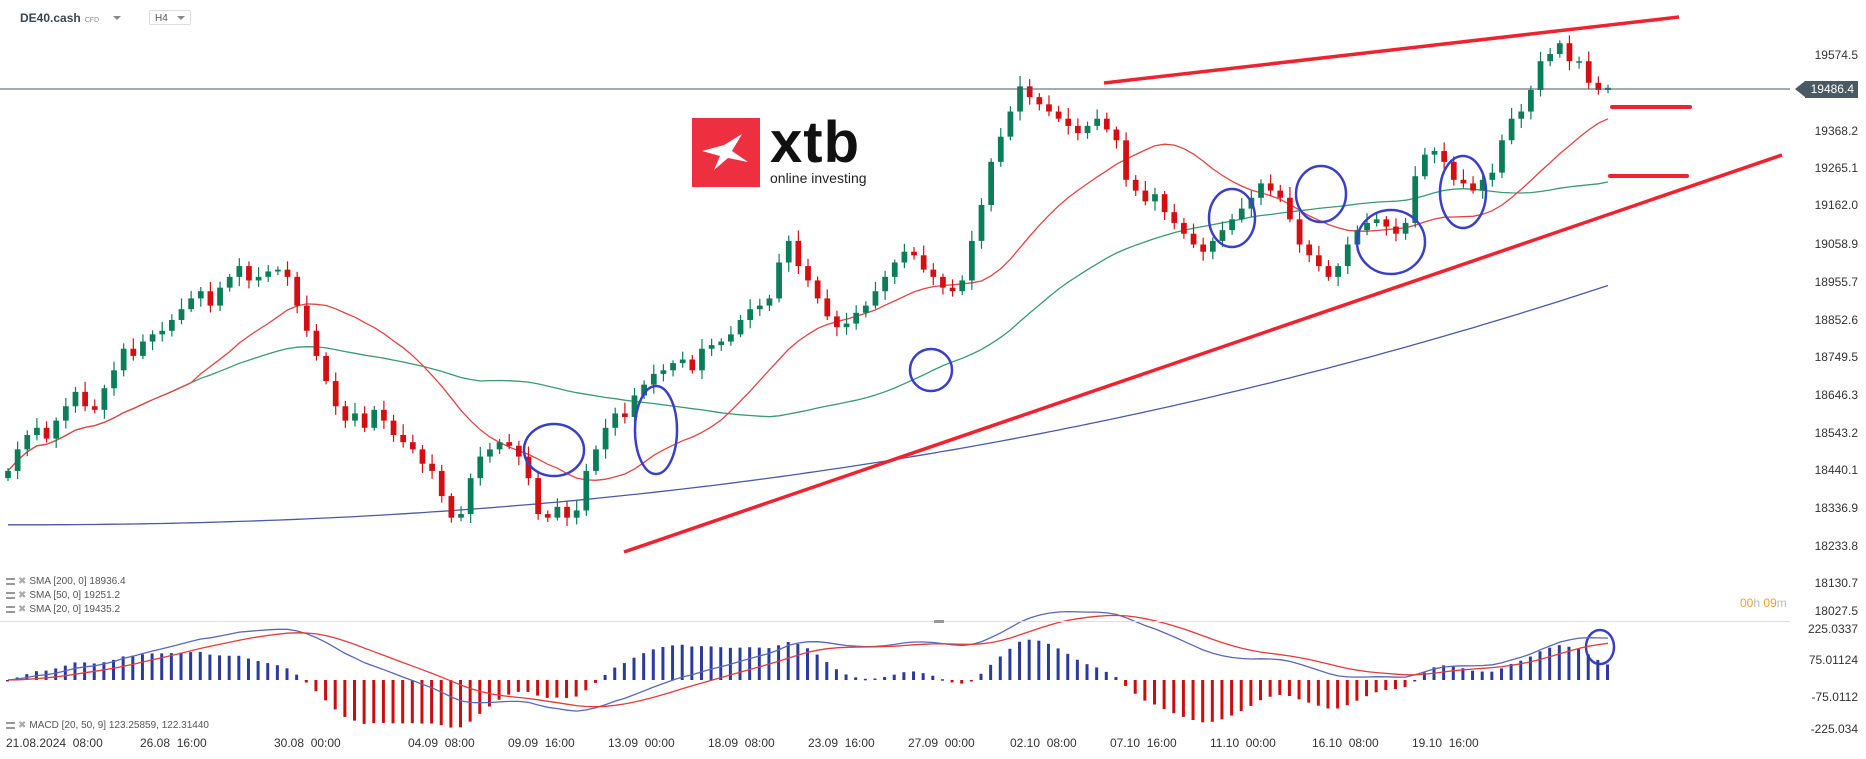 This screenshot has height=759, width=1866. I want to click on timeframe-value: H4, so click(161, 18).